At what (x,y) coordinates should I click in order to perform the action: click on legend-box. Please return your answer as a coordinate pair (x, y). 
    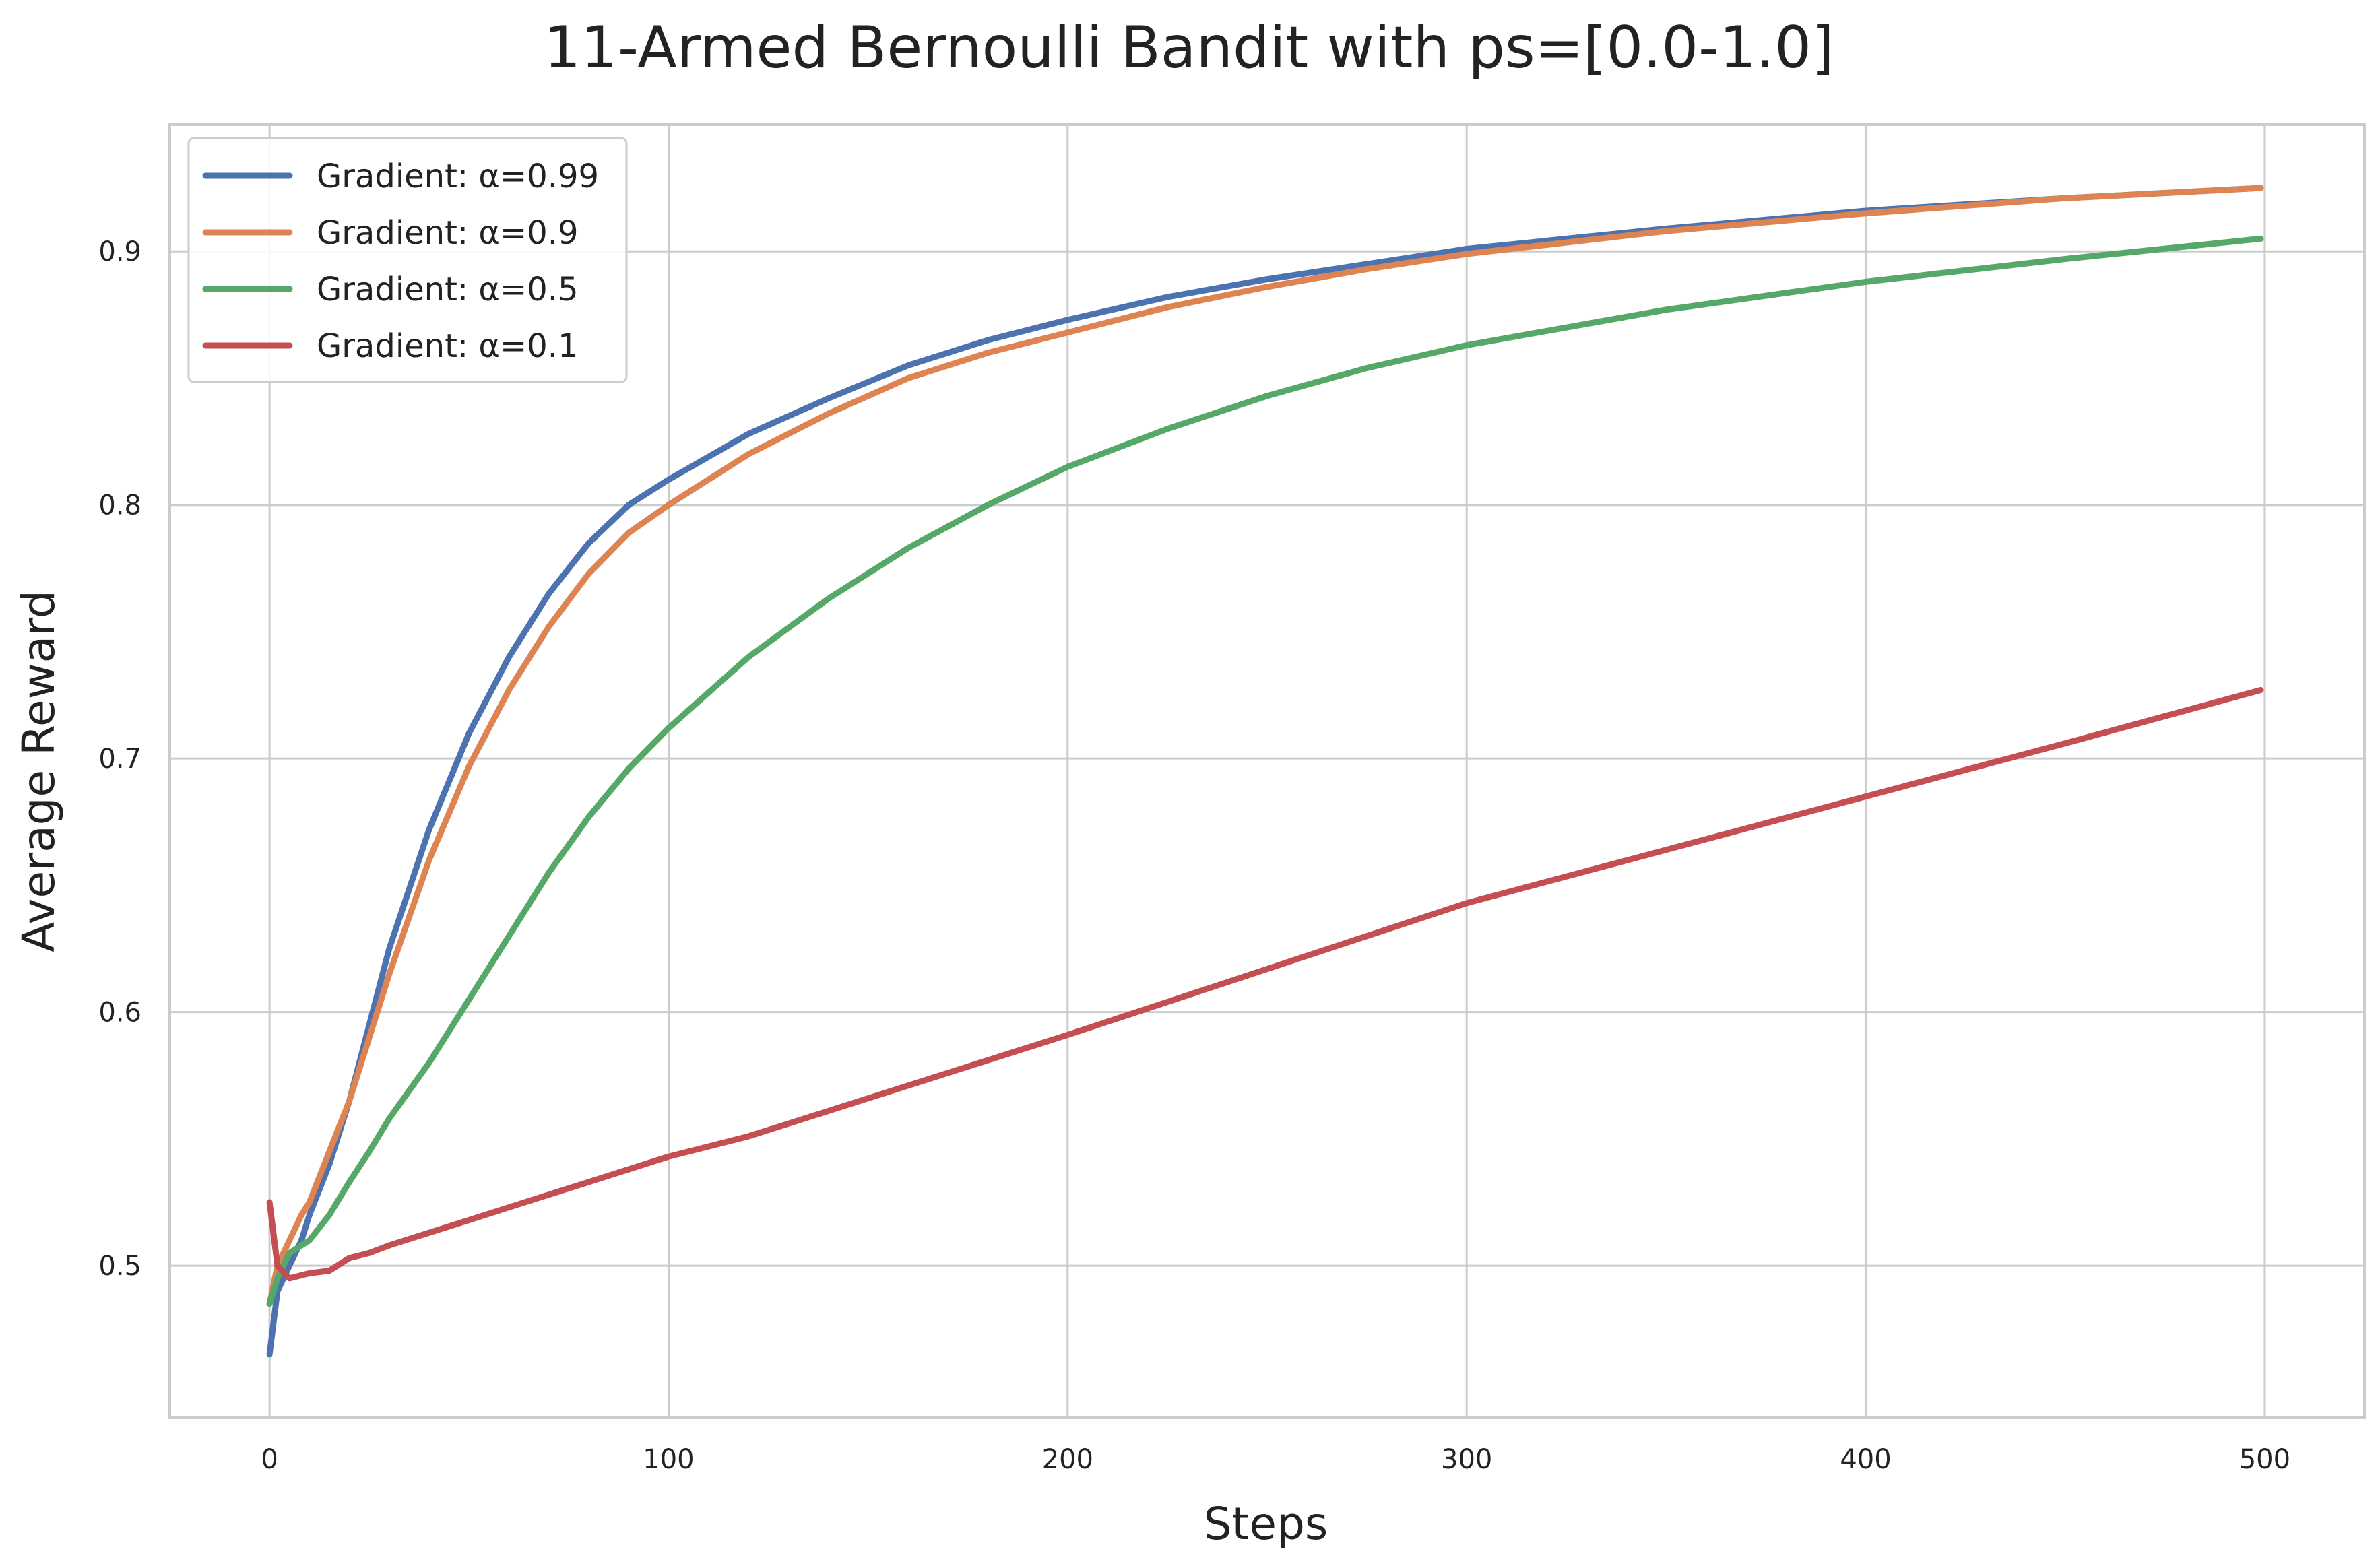
    Looking at the image, I should click on (407, 260).